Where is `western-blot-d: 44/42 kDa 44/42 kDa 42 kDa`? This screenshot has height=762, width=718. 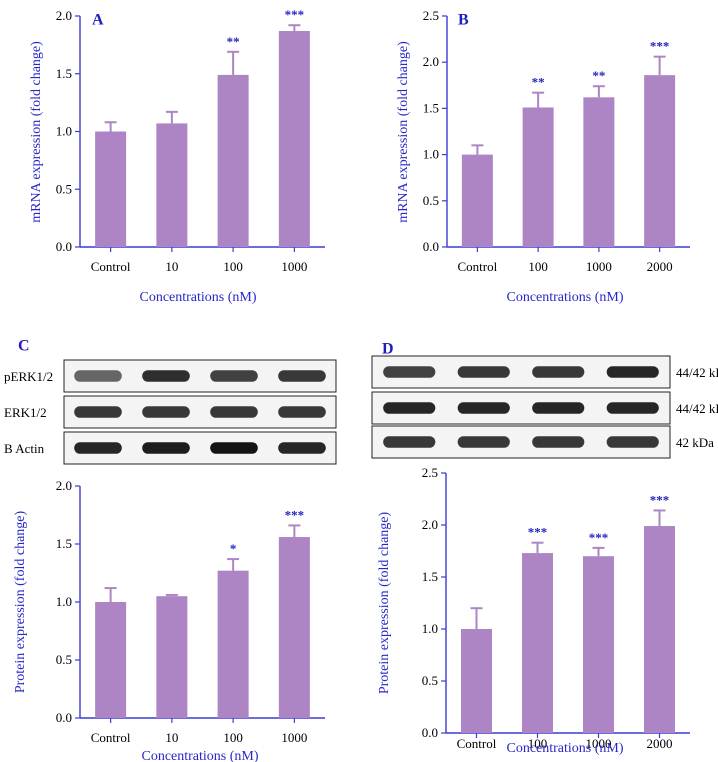
western-blot-d: 44/42 kDa 44/42 kDa 42 kDa is located at coordinates (544, 407).